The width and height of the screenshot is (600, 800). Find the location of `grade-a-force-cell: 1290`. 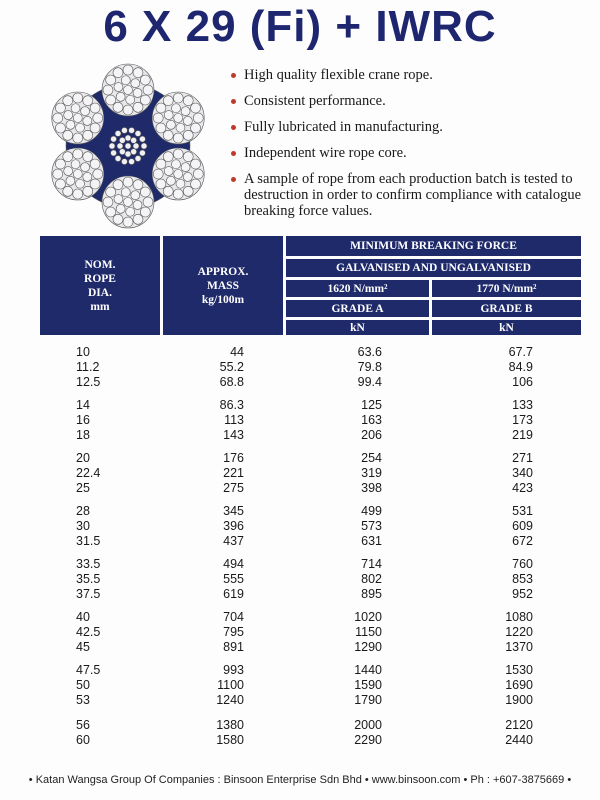

grade-a-force-cell: 1290 is located at coordinates (368, 647).